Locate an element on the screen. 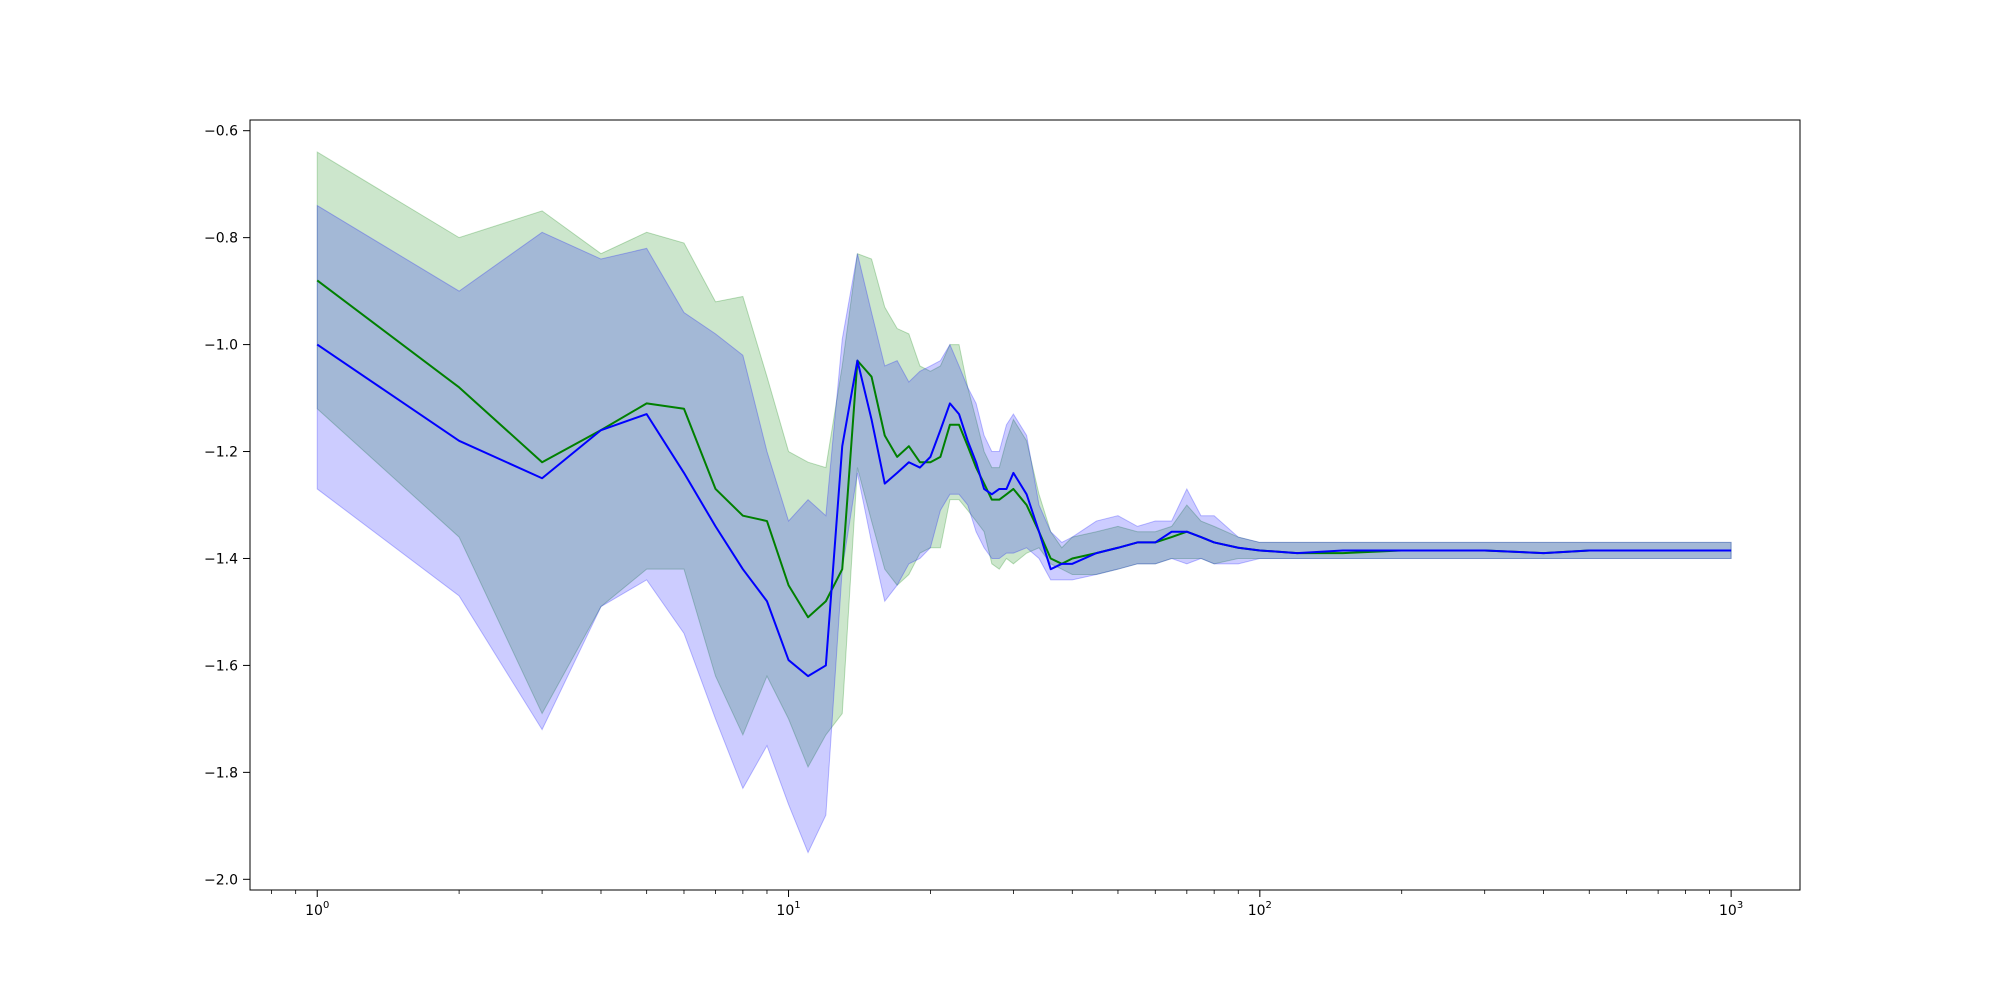  x-tick-label: 10⁰ is located at coordinates (317, 909).